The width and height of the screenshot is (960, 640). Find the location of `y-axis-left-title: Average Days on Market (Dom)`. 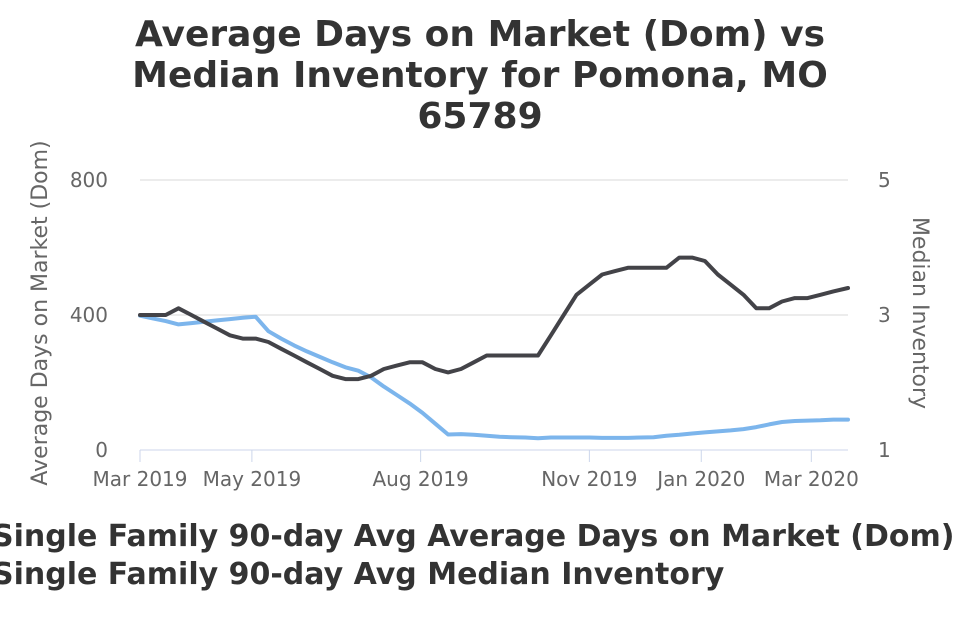

y-axis-left-title: Average Days on Market (Dom) is located at coordinates (40, 312).